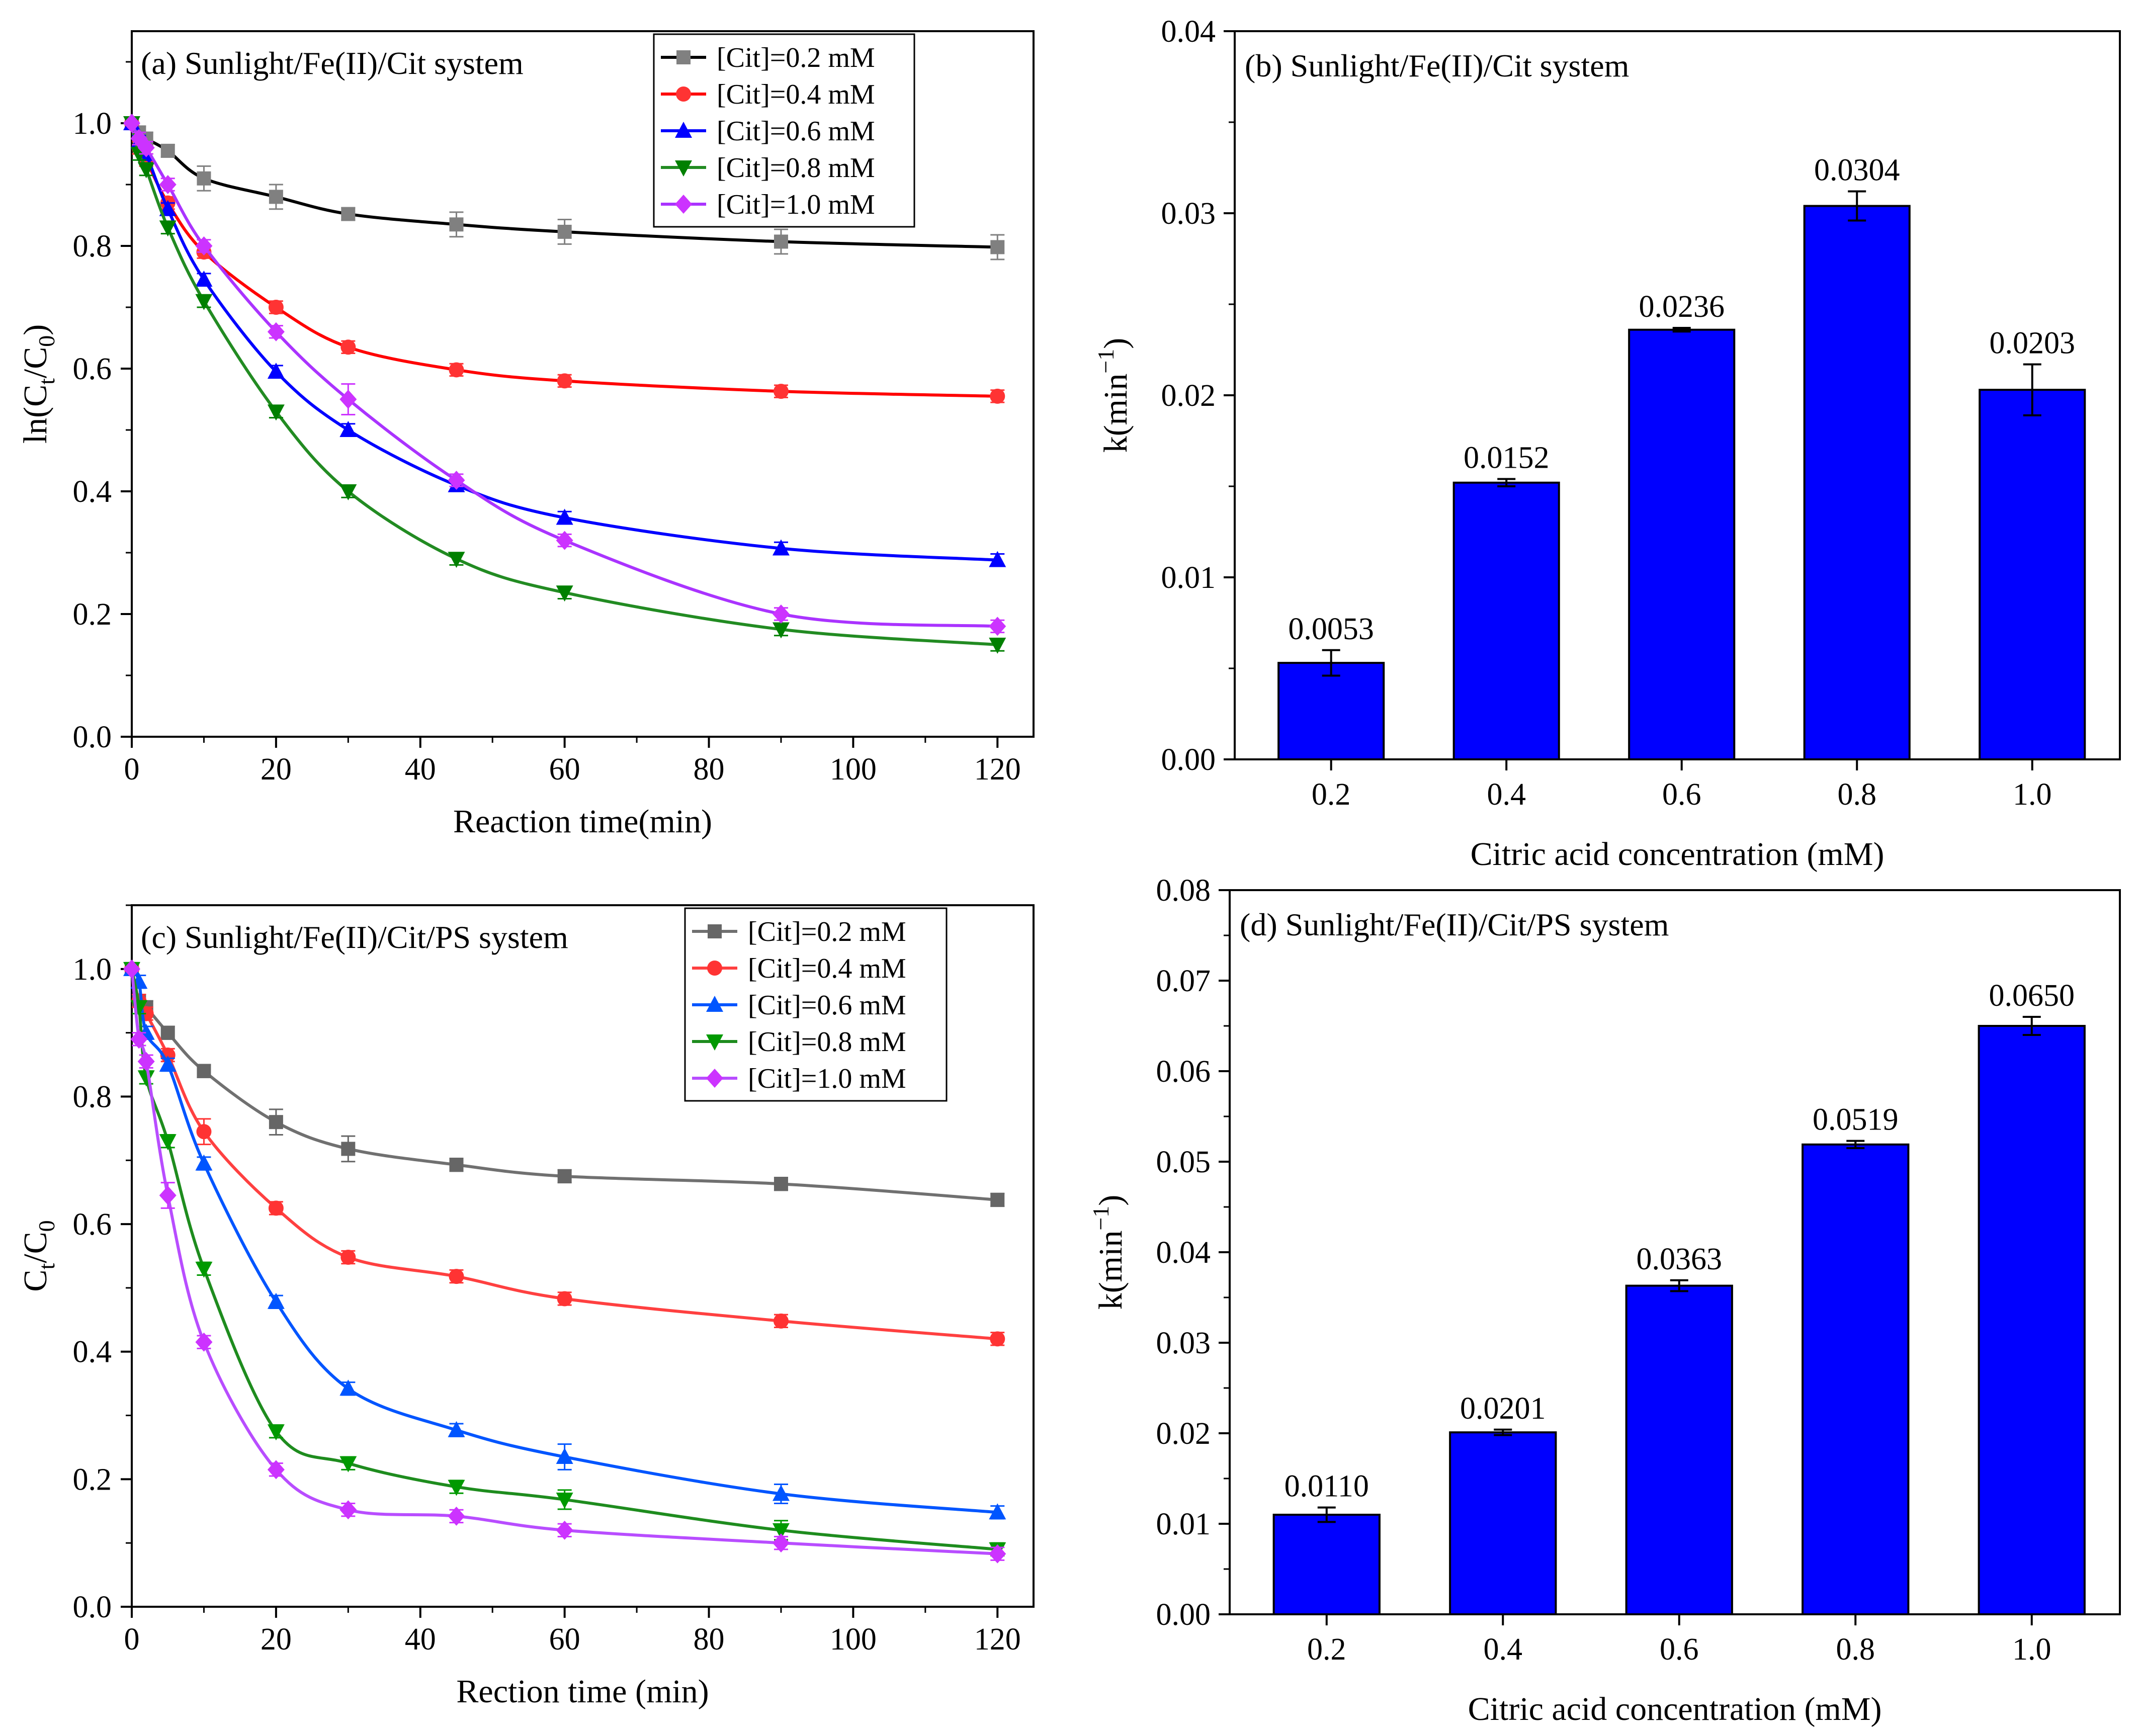  Describe the element at coordinates (854, 769) in the screenshot. I see `x-tick-label: 100` at that location.